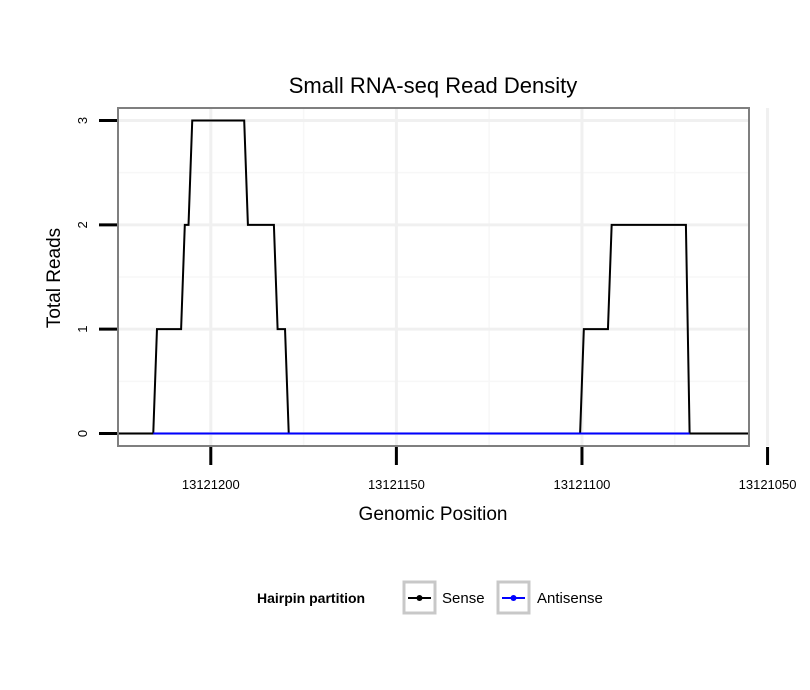 This screenshot has height=690, width=810. What do you see at coordinates (513, 598) in the screenshot?
I see `legend-key-point-antisense` at bounding box center [513, 598].